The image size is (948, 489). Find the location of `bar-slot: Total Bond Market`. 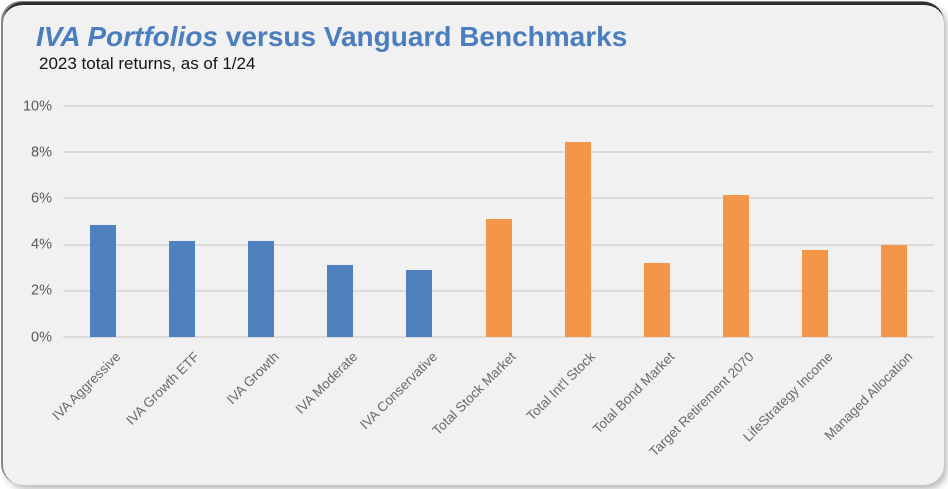

bar-slot: Total Bond Market is located at coordinates (643, 271).